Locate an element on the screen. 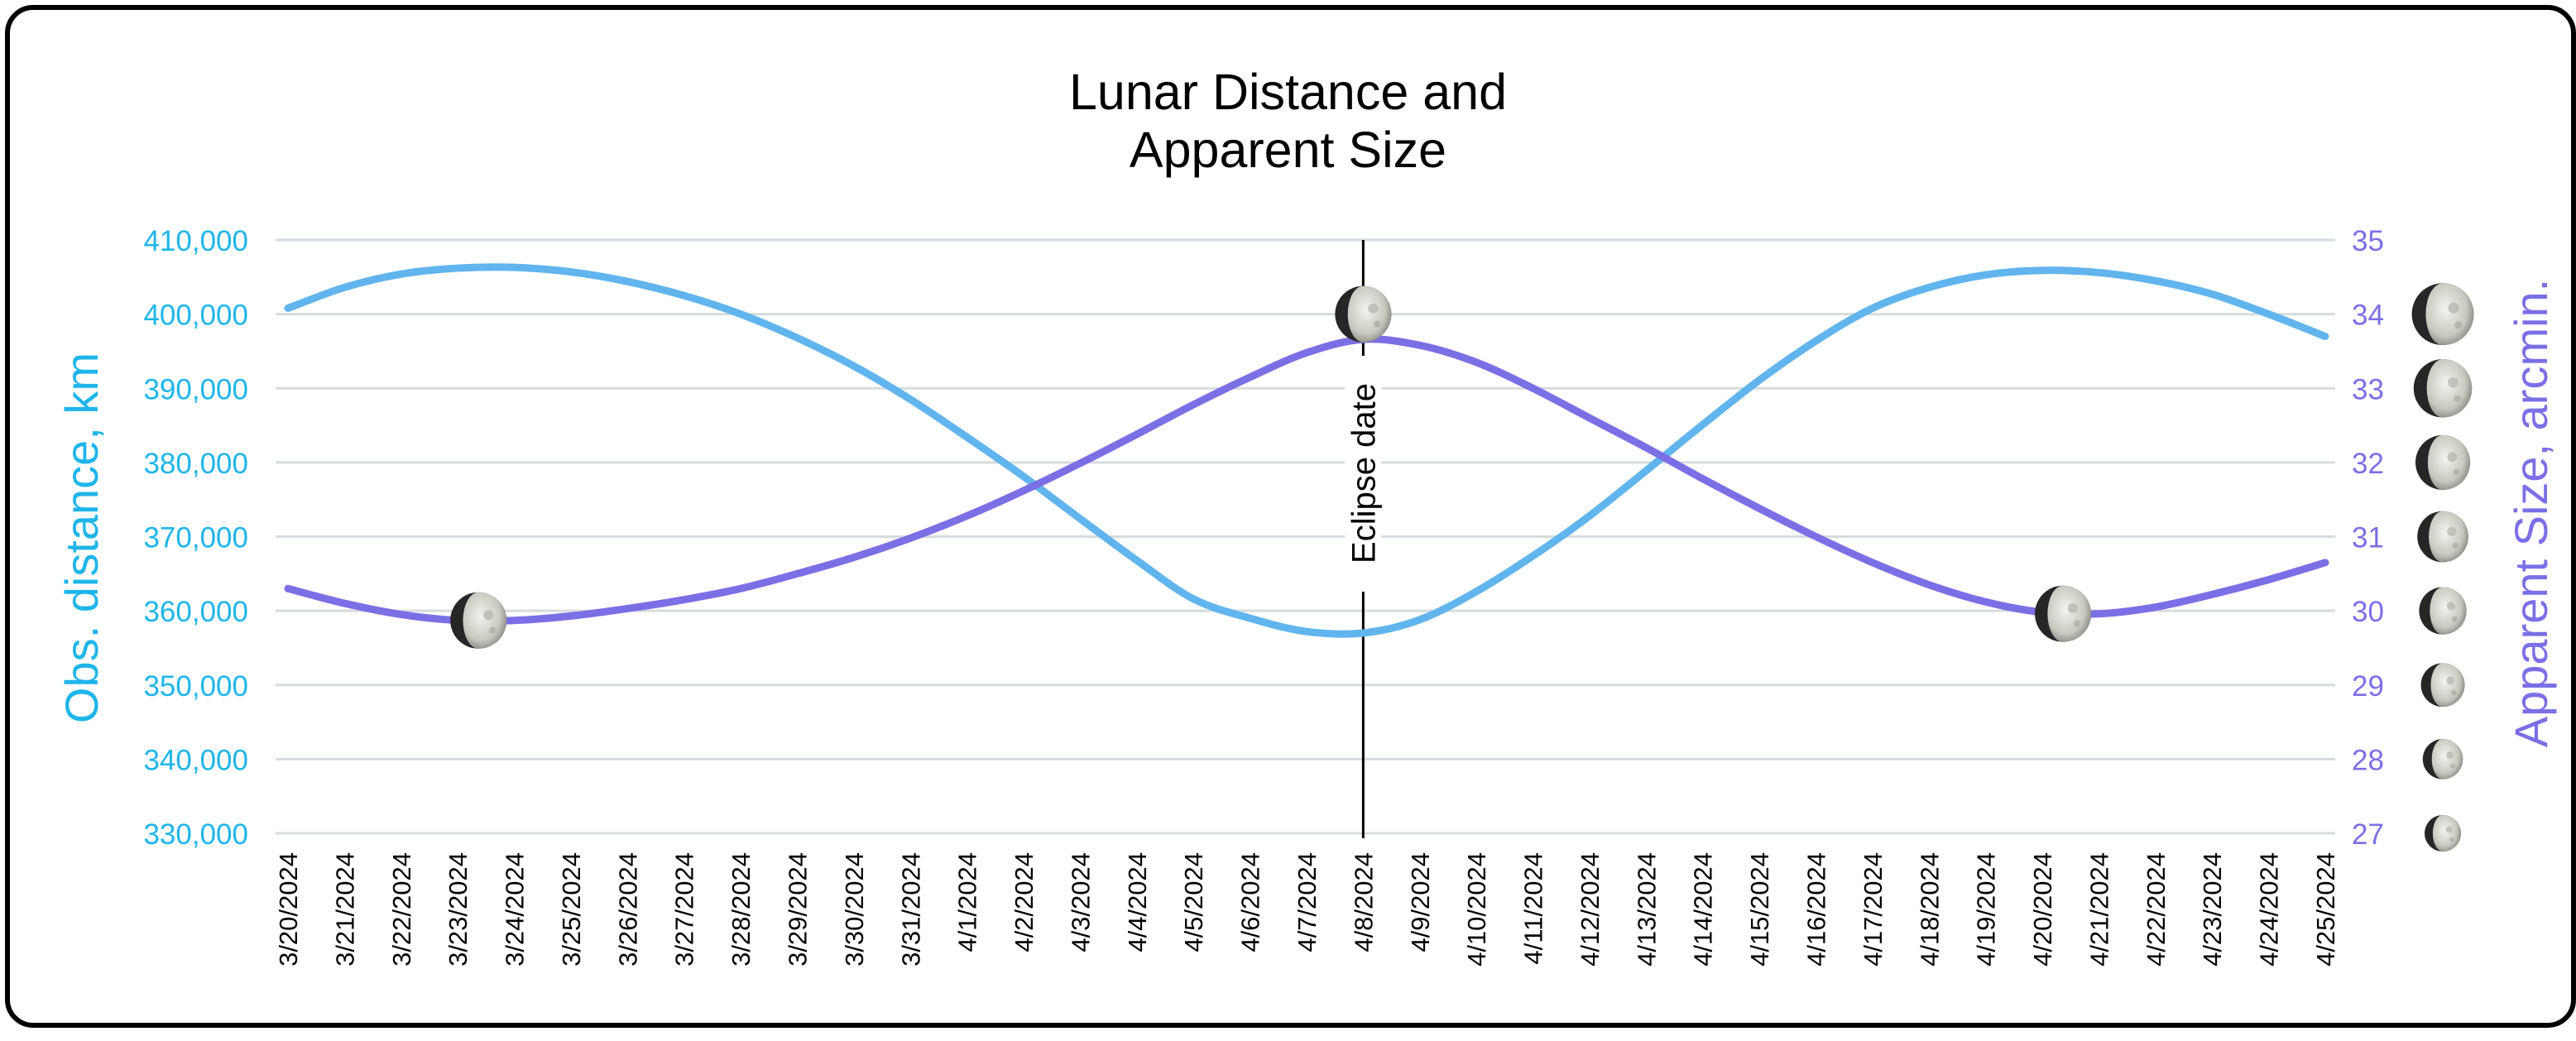 This screenshot has height=1041, width=2576. left-tick-label: 390,000 is located at coordinates (196, 389).